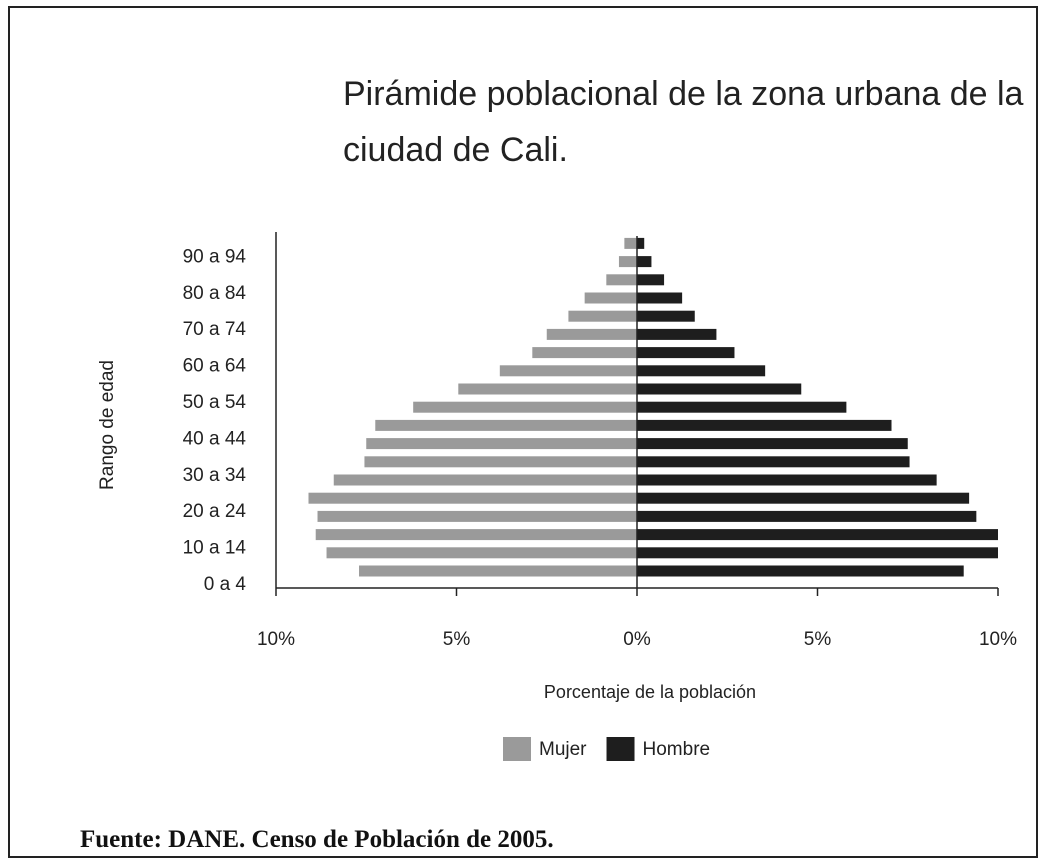  I want to click on y-tick-label: 60 a 64, so click(215, 366).